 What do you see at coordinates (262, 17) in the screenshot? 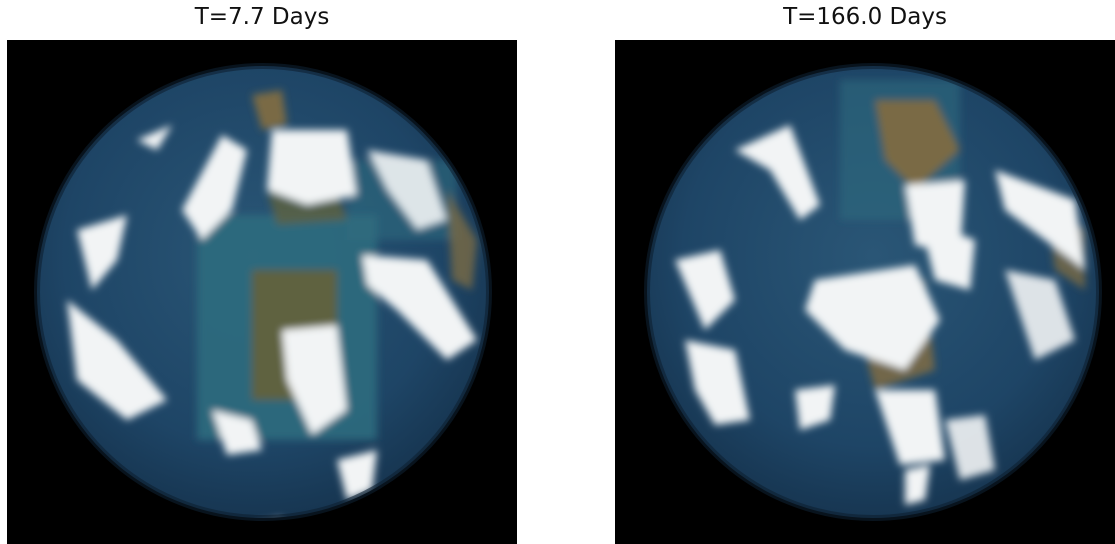
I see `panel-title: T=7.7 Days` at bounding box center [262, 17].